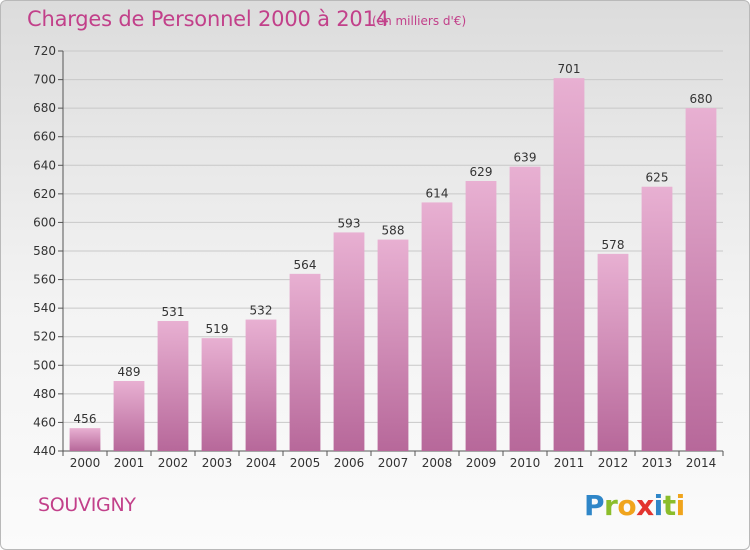 The width and height of the screenshot is (750, 550). Describe the element at coordinates (173, 312) in the screenshot. I see `bar-value-label: 531` at that location.